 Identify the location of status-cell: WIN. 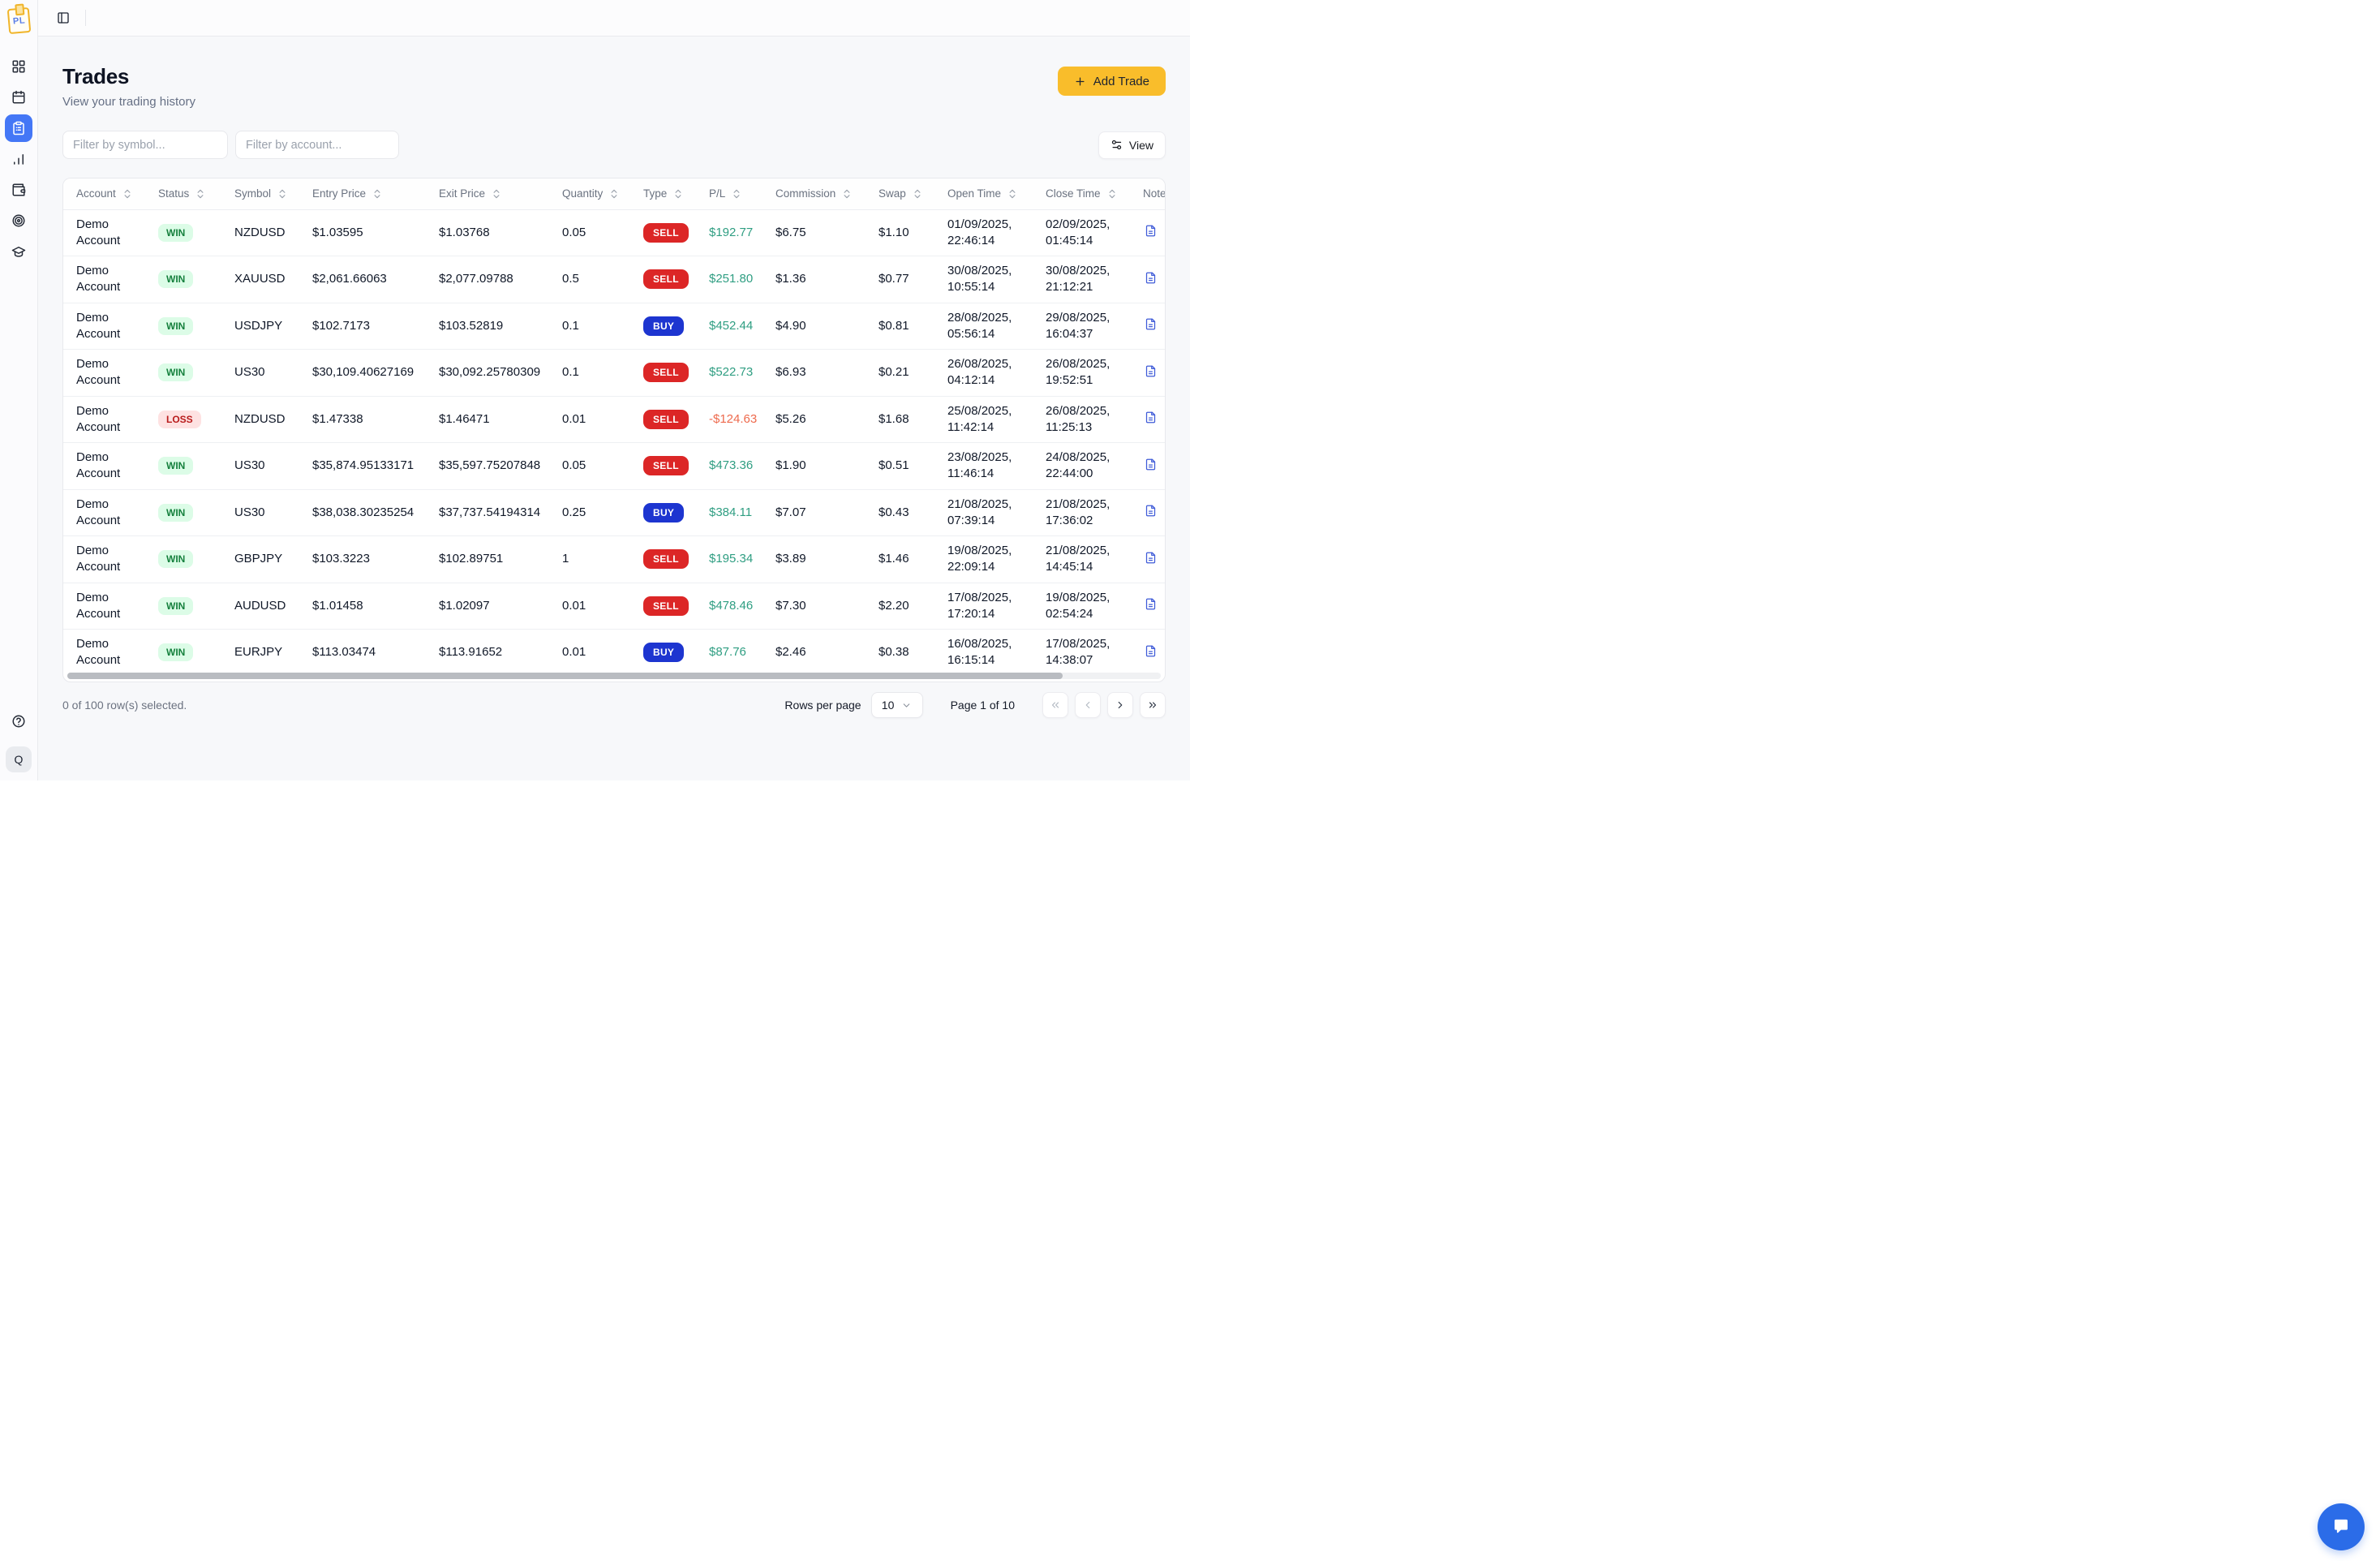
(183, 373).